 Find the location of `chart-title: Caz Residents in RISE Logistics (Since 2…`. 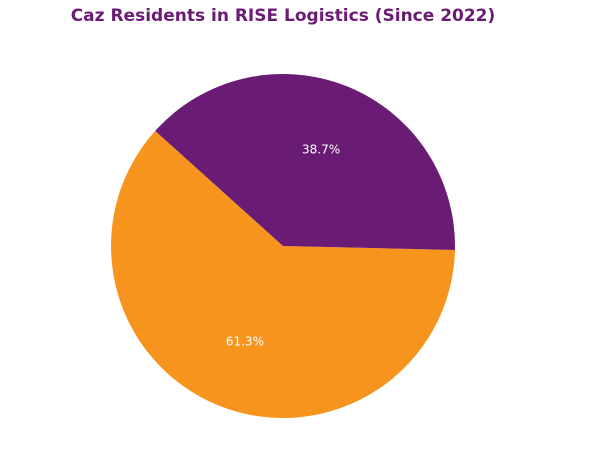

chart-title: Caz Residents in RISE Logistics (Since 2… is located at coordinates (283, 16).